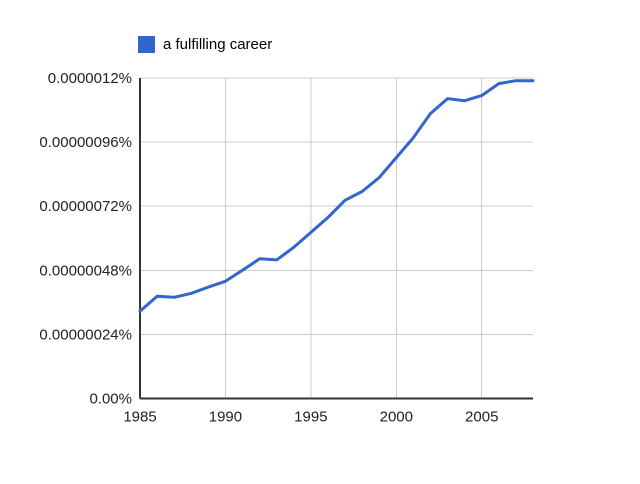  Describe the element at coordinates (85, 334) in the screenshot. I see `y-tick-label: 0.00000024%` at that location.